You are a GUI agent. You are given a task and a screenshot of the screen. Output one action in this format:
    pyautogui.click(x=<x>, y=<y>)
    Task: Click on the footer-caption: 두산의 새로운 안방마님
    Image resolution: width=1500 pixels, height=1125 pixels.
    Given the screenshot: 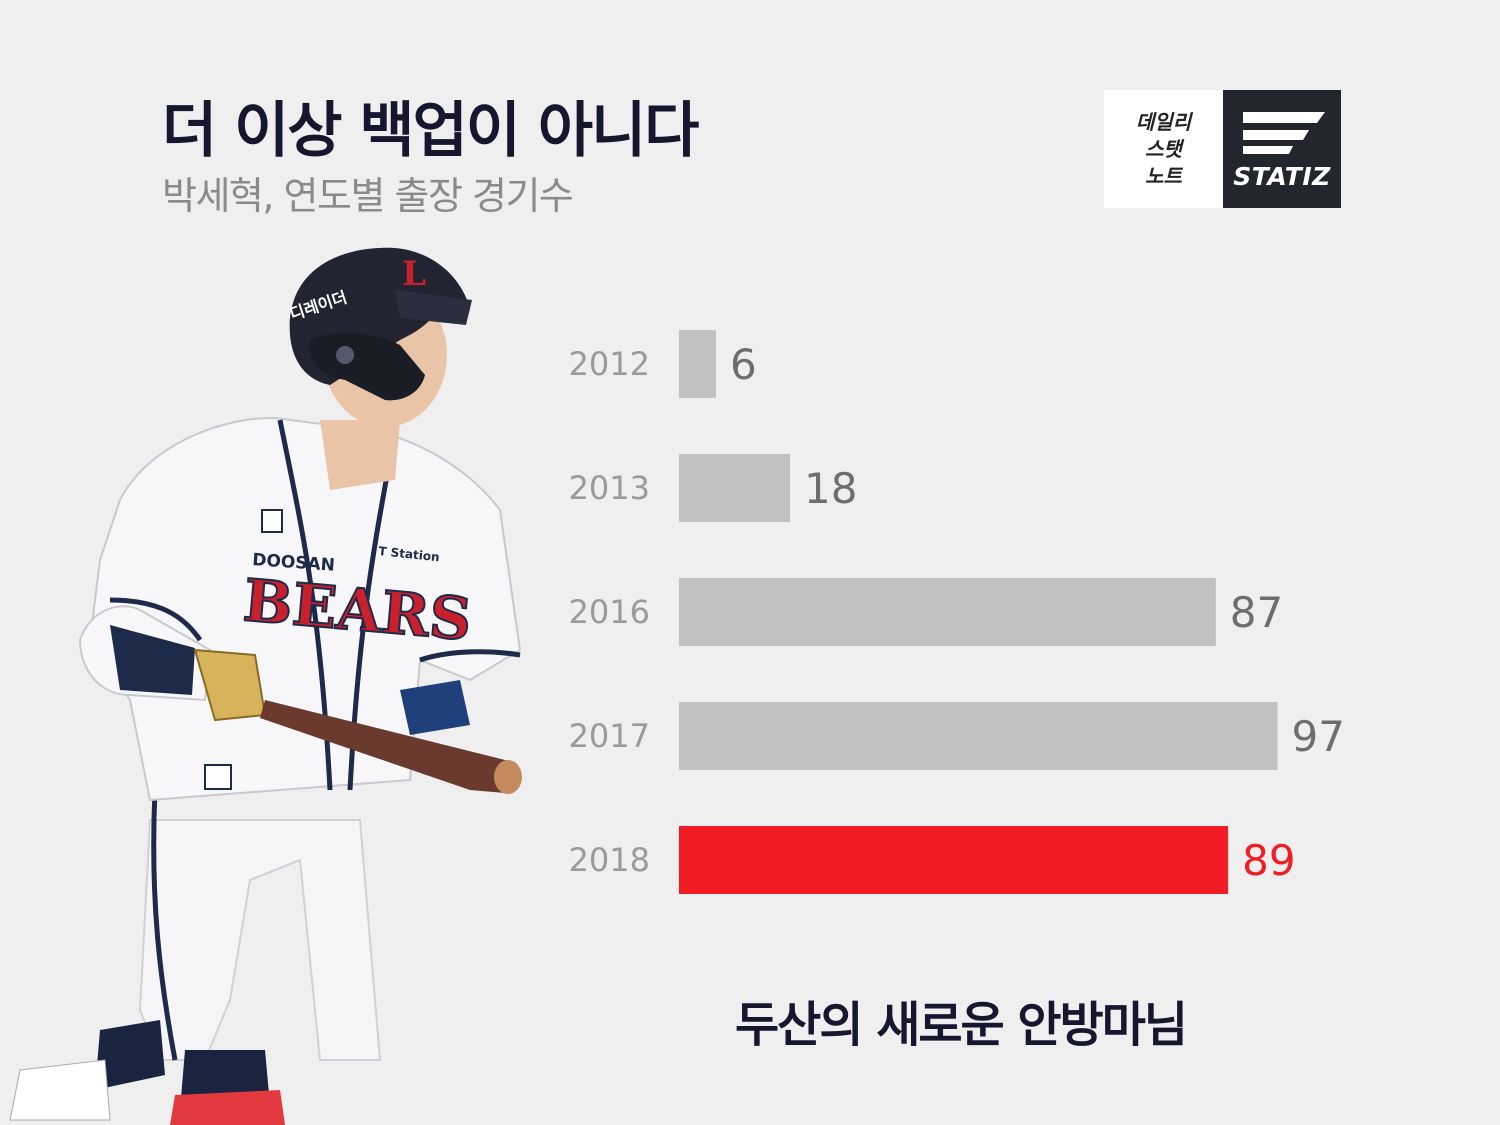 What is the action you would take?
    pyautogui.click(x=961, y=1025)
    